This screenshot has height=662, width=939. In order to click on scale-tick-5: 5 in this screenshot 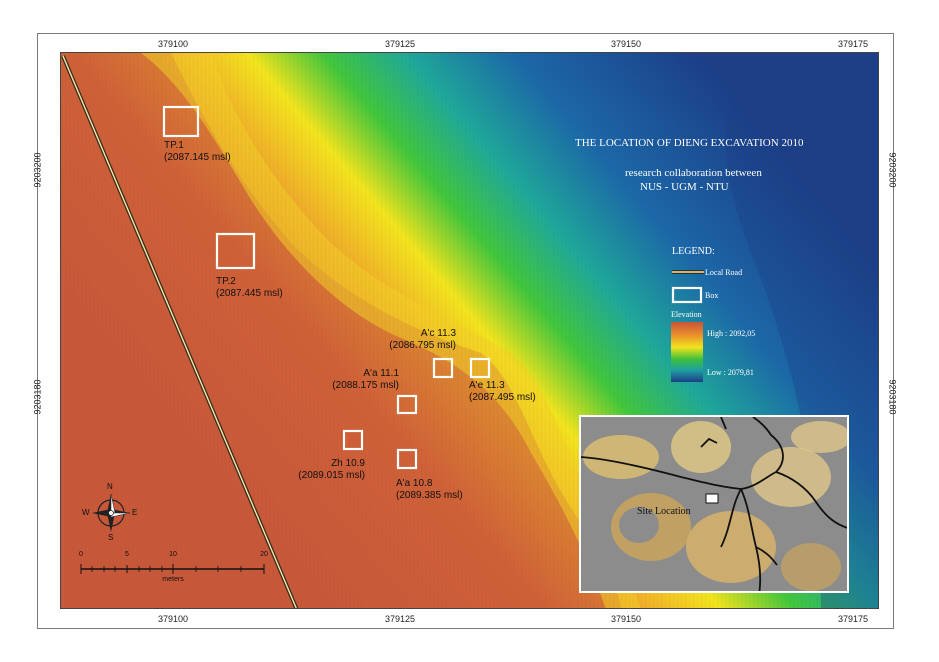, I will do `click(127, 554)`.